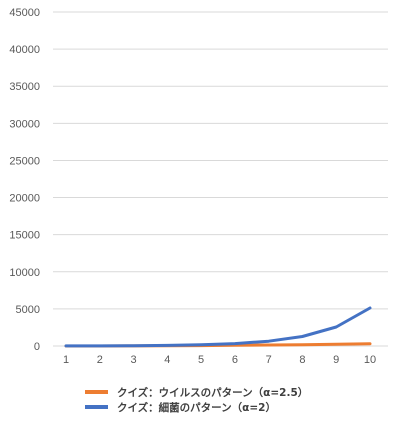 This screenshot has width=400, height=424. What do you see at coordinates (302, 360) in the screenshot?
I see `x-tick-label: 8` at bounding box center [302, 360].